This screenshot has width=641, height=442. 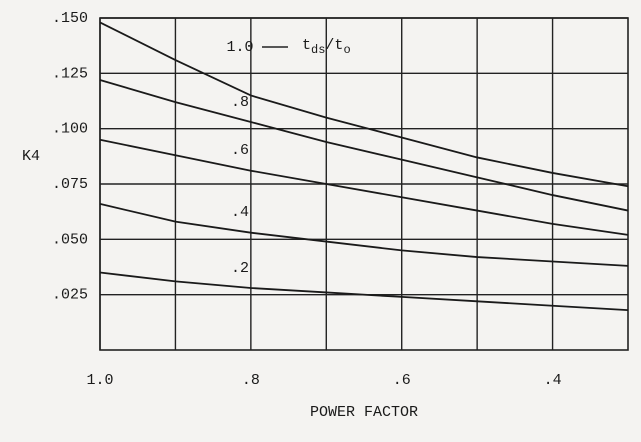 What do you see at coordinates (240, 212) in the screenshot?
I see `curve-label: .4` at bounding box center [240, 212].